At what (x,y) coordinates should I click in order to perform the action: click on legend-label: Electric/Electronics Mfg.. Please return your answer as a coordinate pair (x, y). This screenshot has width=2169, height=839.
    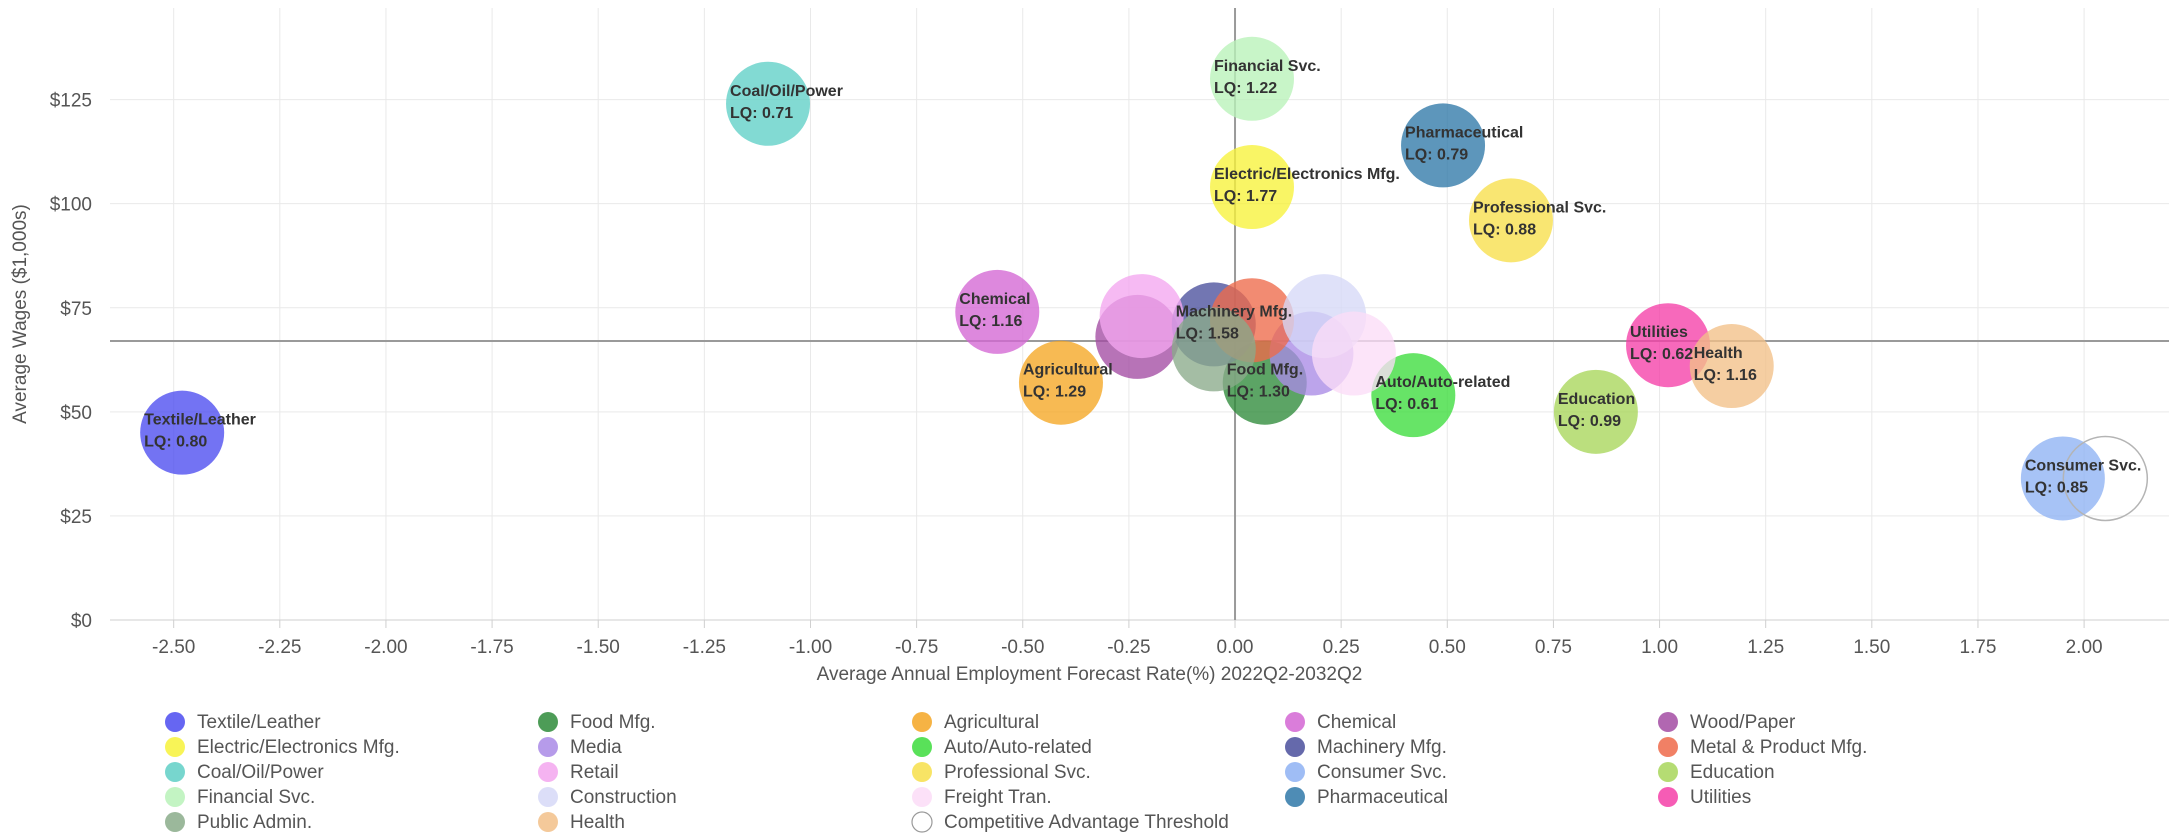
    Looking at the image, I should click on (298, 747).